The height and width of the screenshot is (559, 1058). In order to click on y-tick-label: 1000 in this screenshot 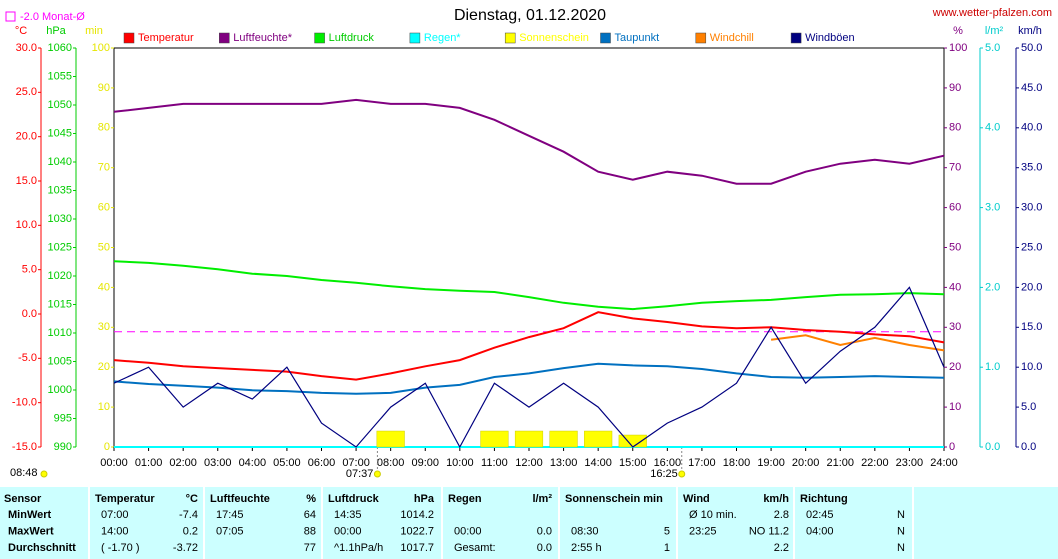, I will do `click(60, 390)`.